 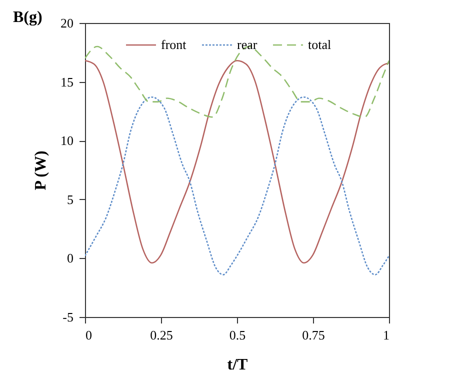 I want to click on x-tick-label: 0.25, so click(x=161, y=335).